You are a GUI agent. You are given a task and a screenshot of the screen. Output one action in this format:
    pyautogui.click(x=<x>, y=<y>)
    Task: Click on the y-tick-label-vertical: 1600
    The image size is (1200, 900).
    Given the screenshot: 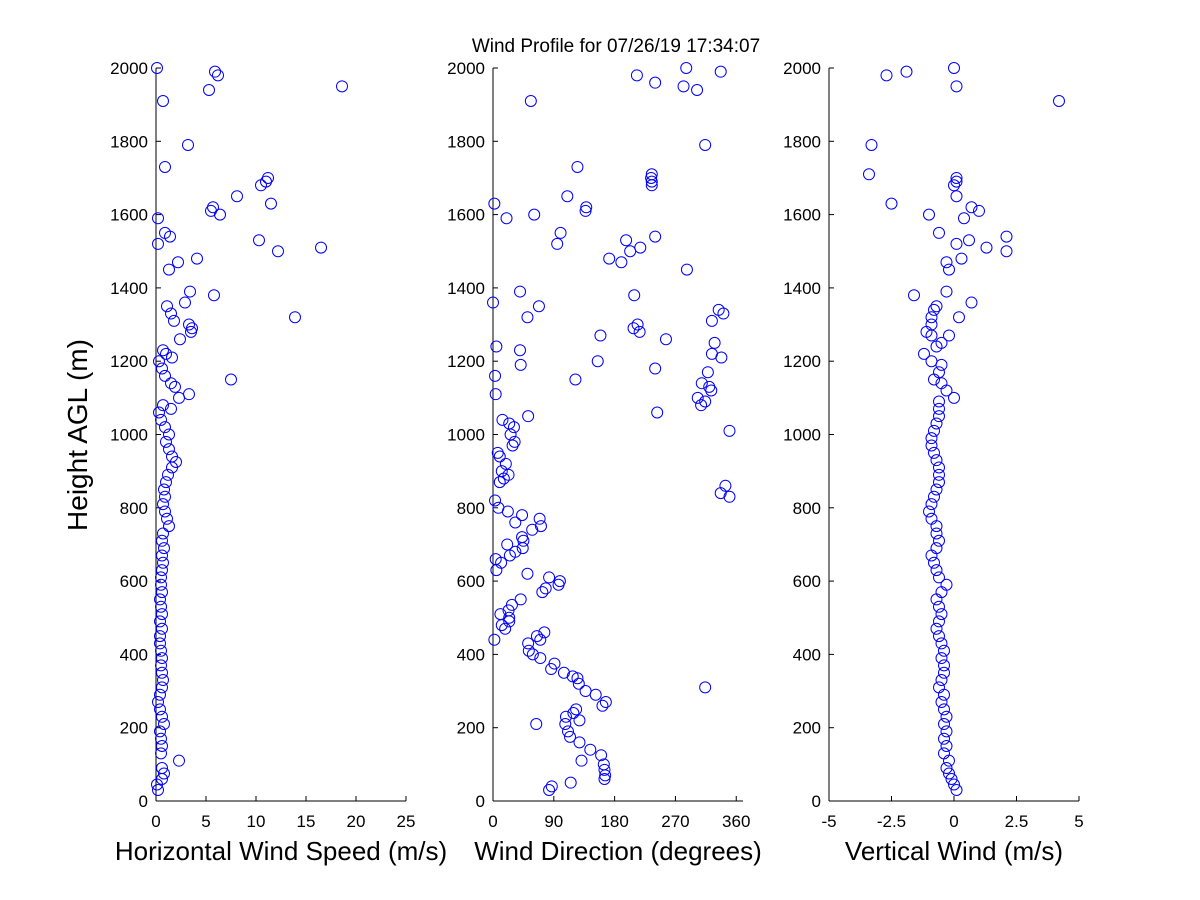 What is the action you would take?
    pyautogui.click(x=802, y=215)
    